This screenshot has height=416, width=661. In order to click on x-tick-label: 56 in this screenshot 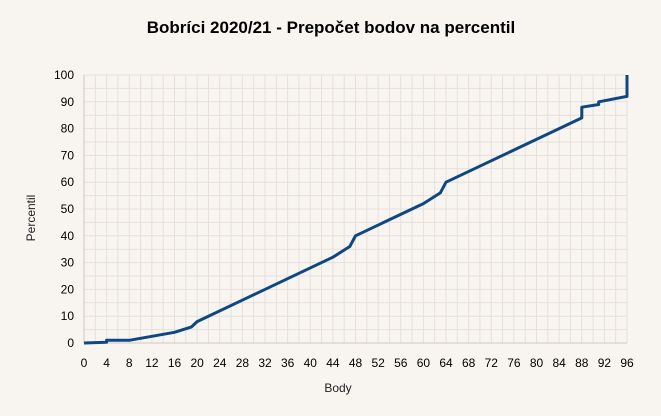, I will do `click(401, 363)`.